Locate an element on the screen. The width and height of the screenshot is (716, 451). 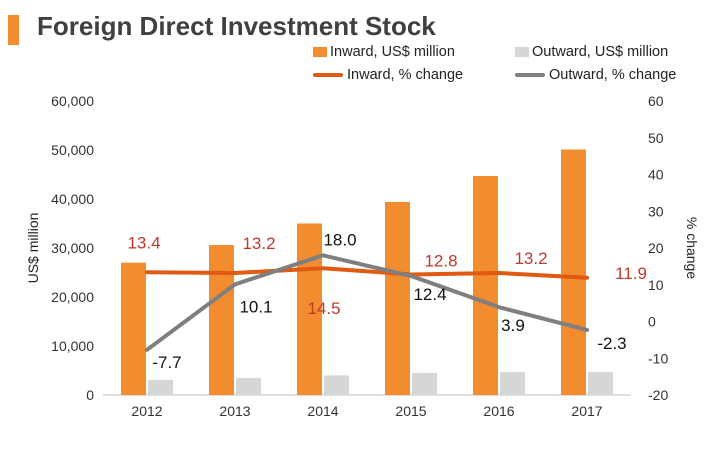
data-label-outward-pct: -7.7 is located at coordinates (166, 362).